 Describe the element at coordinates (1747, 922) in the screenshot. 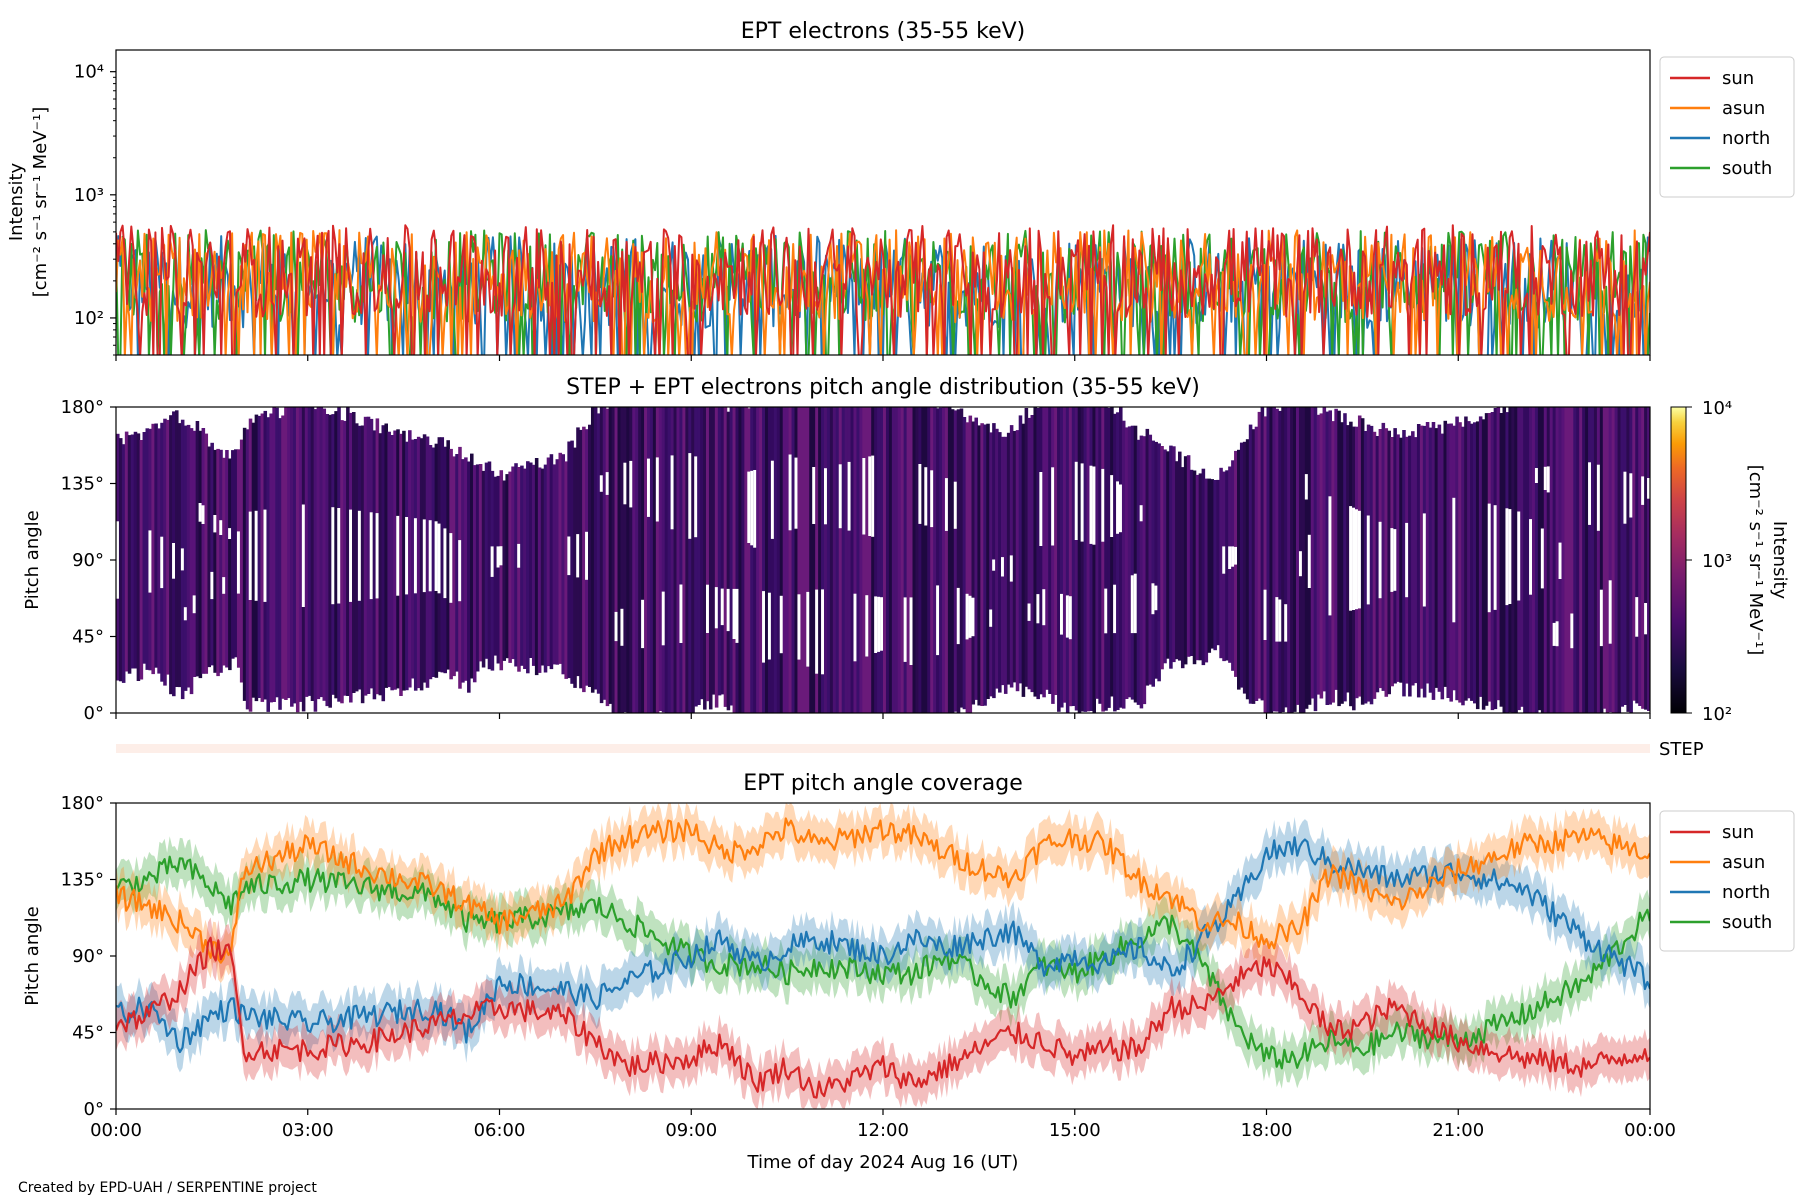

I see `legend-label-south: south` at that location.